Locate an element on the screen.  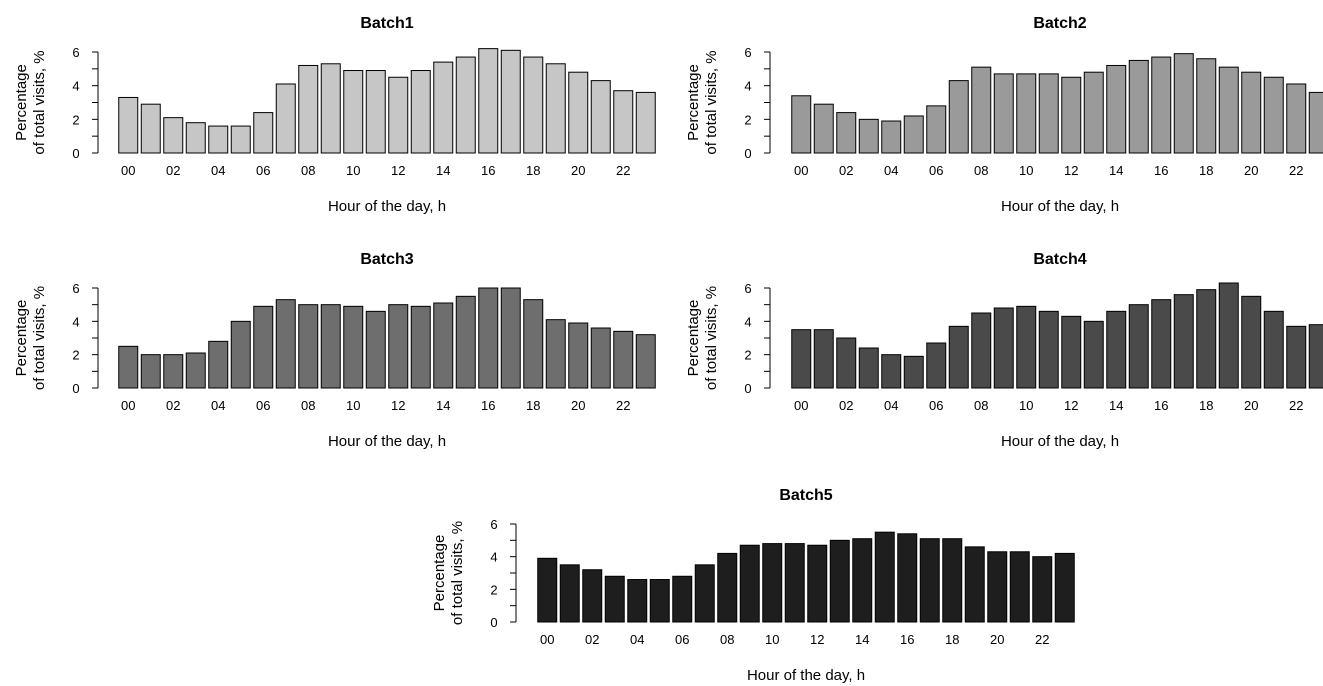
y-tick-label: 2 is located at coordinates (493, 589).